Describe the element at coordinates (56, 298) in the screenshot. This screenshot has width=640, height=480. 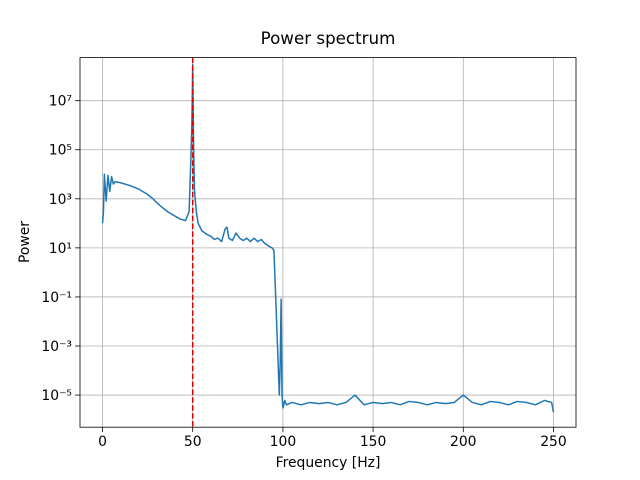
I see `y-tick-label: 10⁻¹` at that location.